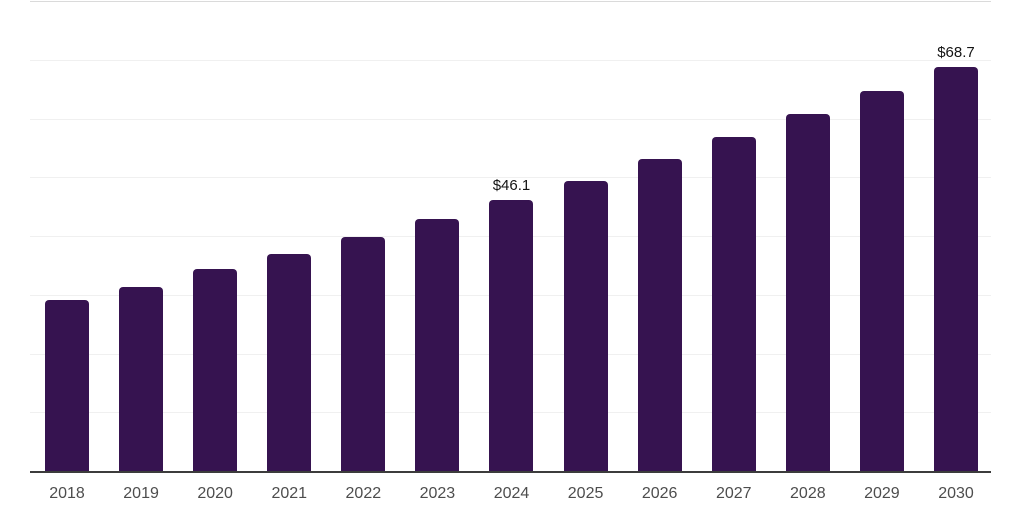  I want to click on x-tick-label-2029: 2029, so click(882, 493).